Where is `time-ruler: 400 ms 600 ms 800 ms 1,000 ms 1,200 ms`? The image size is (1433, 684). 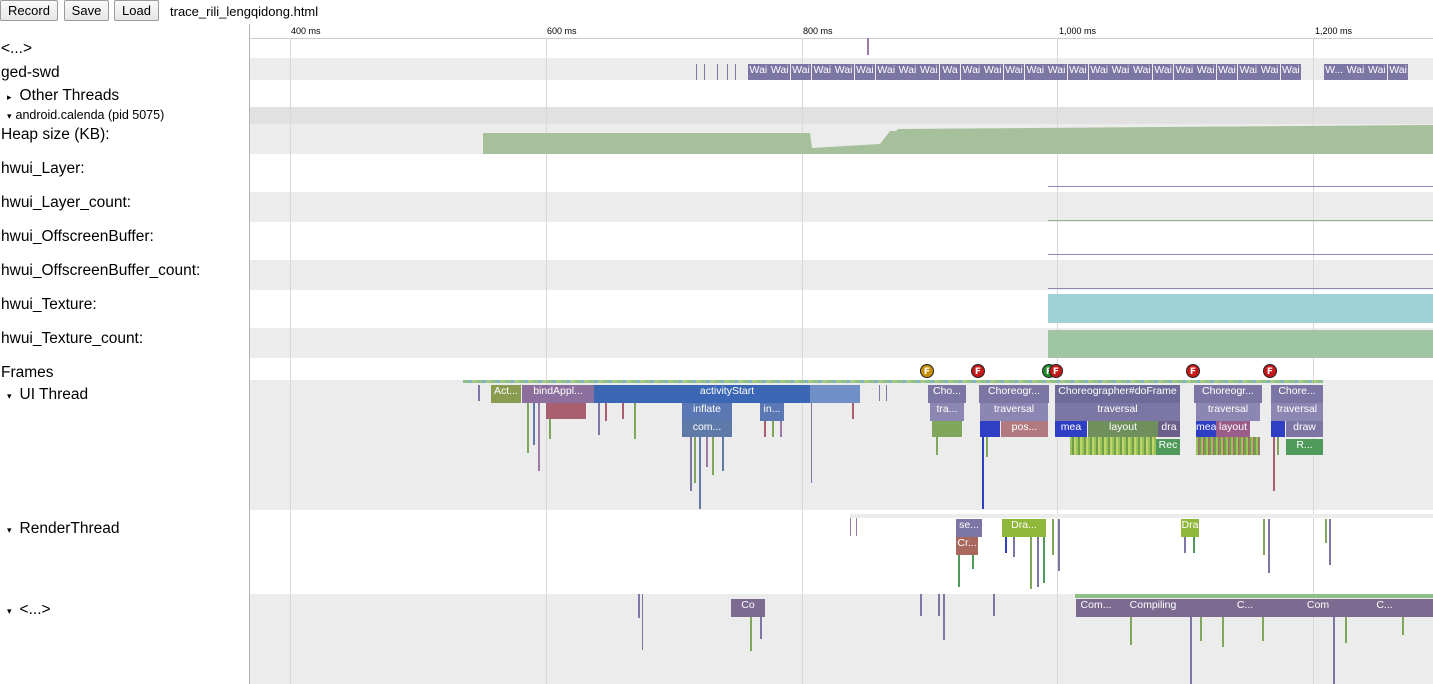
time-ruler: 400 ms 600 ms 800 ms 1,000 ms 1,200 ms is located at coordinates (841, 31).